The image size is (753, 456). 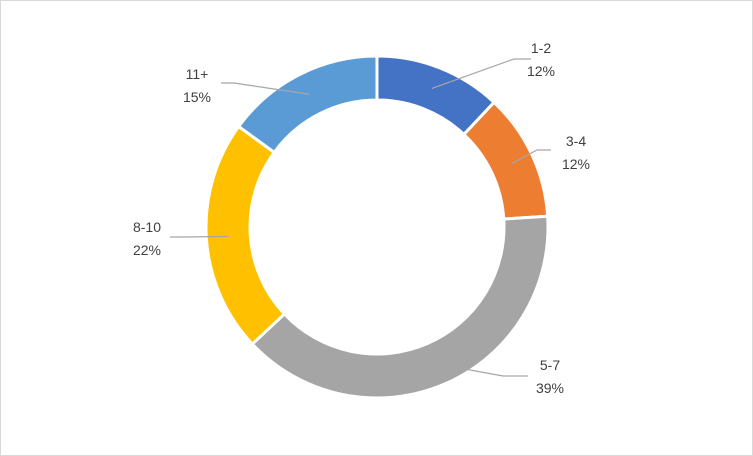 What do you see at coordinates (576, 164) in the screenshot?
I see `slice-percent-3-4: 12%` at bounding box center [576, 164].